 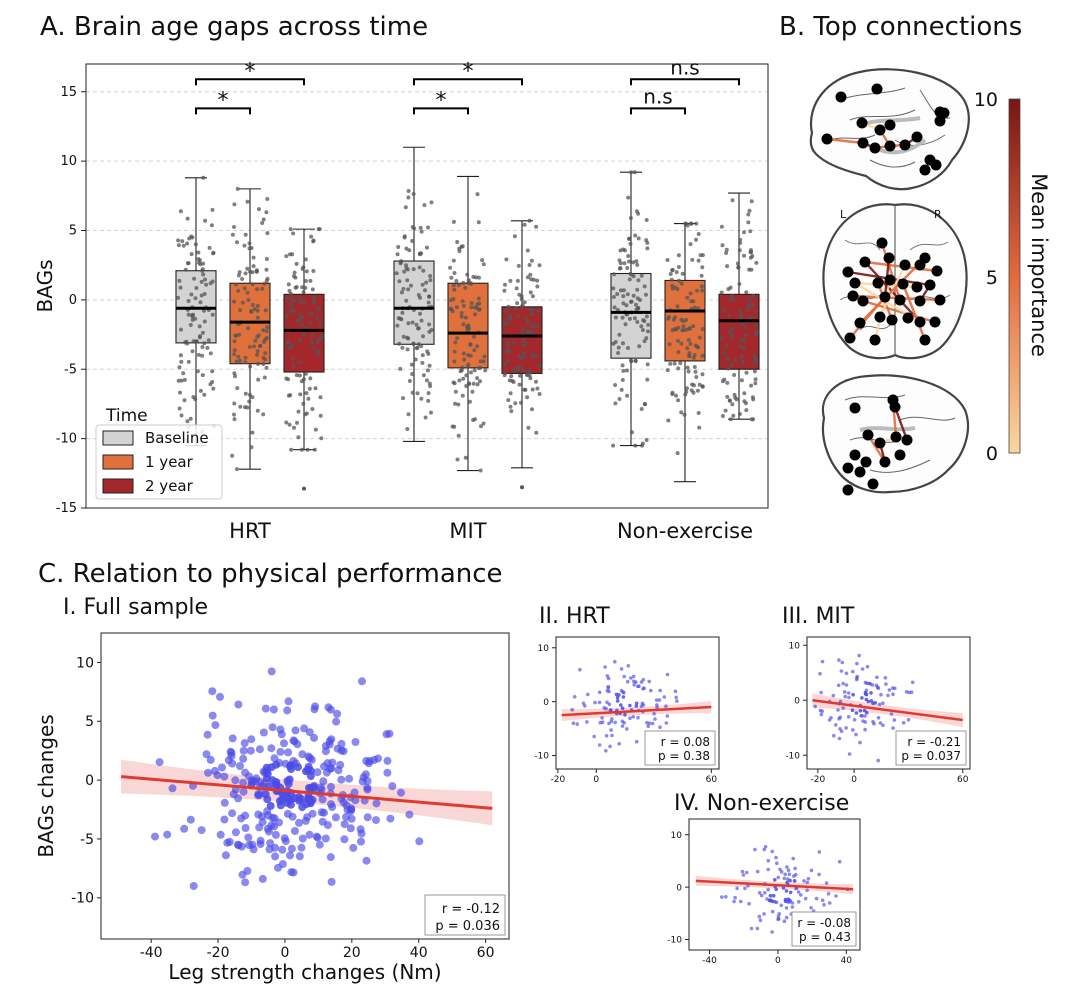 I want to click on legend-label: 1 year, so click(x=169, y=462).